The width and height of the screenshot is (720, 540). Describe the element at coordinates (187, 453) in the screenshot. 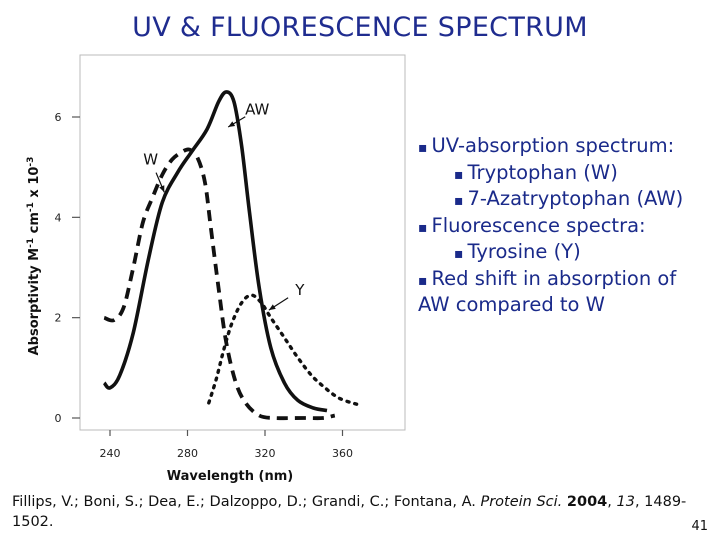

I see `x-tick-label: 280` at that location.